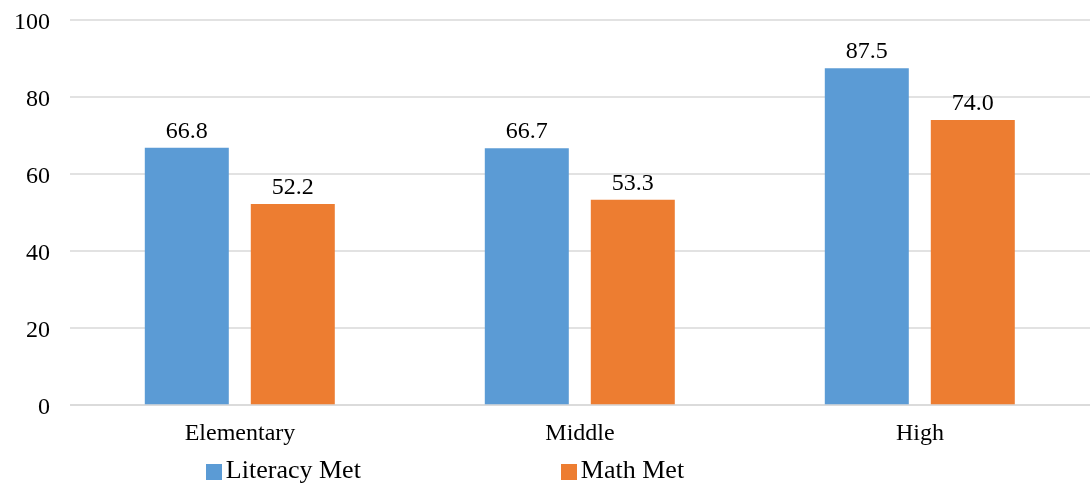 The height and width of the screenshot is (485, 1090). I want to click on y-tick-label: 100, so click(32, 20).